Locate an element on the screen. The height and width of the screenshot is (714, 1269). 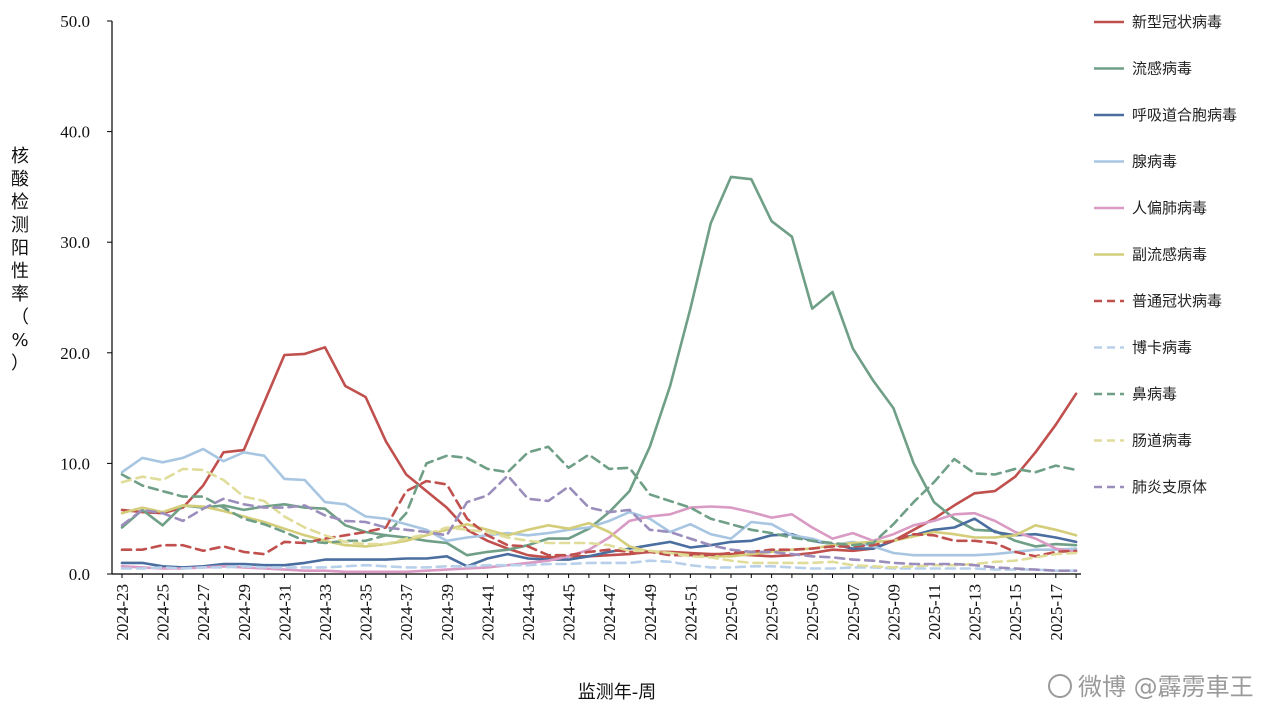
legend-label: 肠道病毒 is located at coordinates (1162, 441).